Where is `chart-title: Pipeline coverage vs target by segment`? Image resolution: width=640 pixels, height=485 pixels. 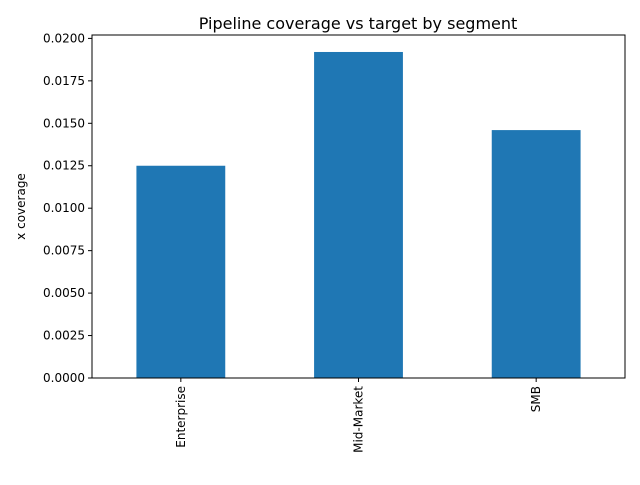 chart-title: Pipeline coverage vs target by segment is located at coordinates (358, 23).